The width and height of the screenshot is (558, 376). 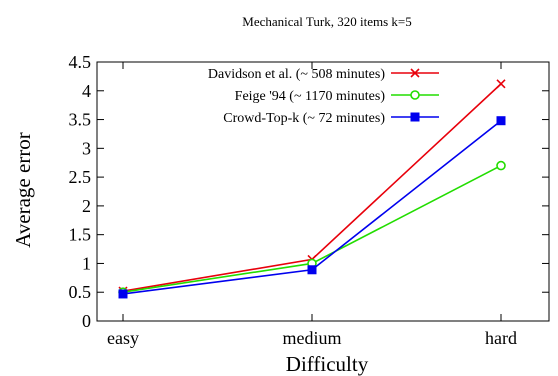 I want to click on y-tick-label: 3, so click(x=86, y=148).